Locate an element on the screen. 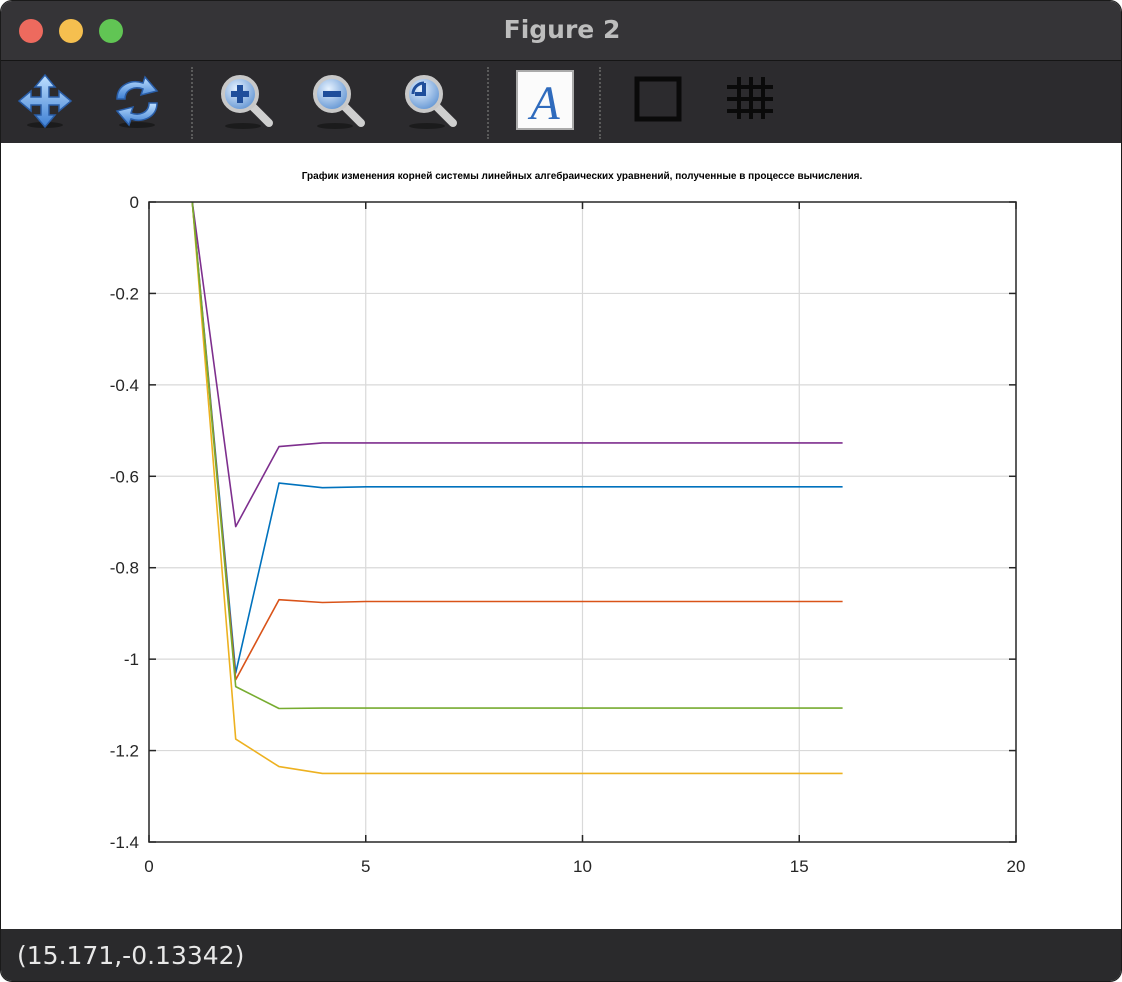  title-bar: Figure 2 is located at coordinates (561, 31).